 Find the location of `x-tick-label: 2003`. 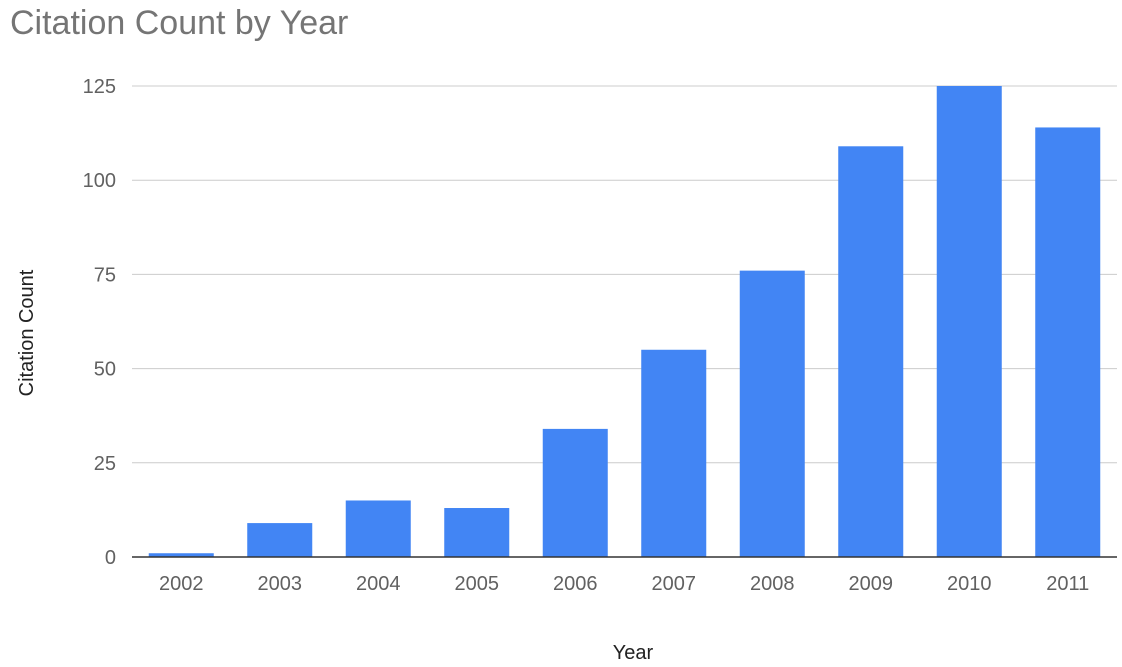

x-tick-label: 2003 is located at coordinates (280, 584).